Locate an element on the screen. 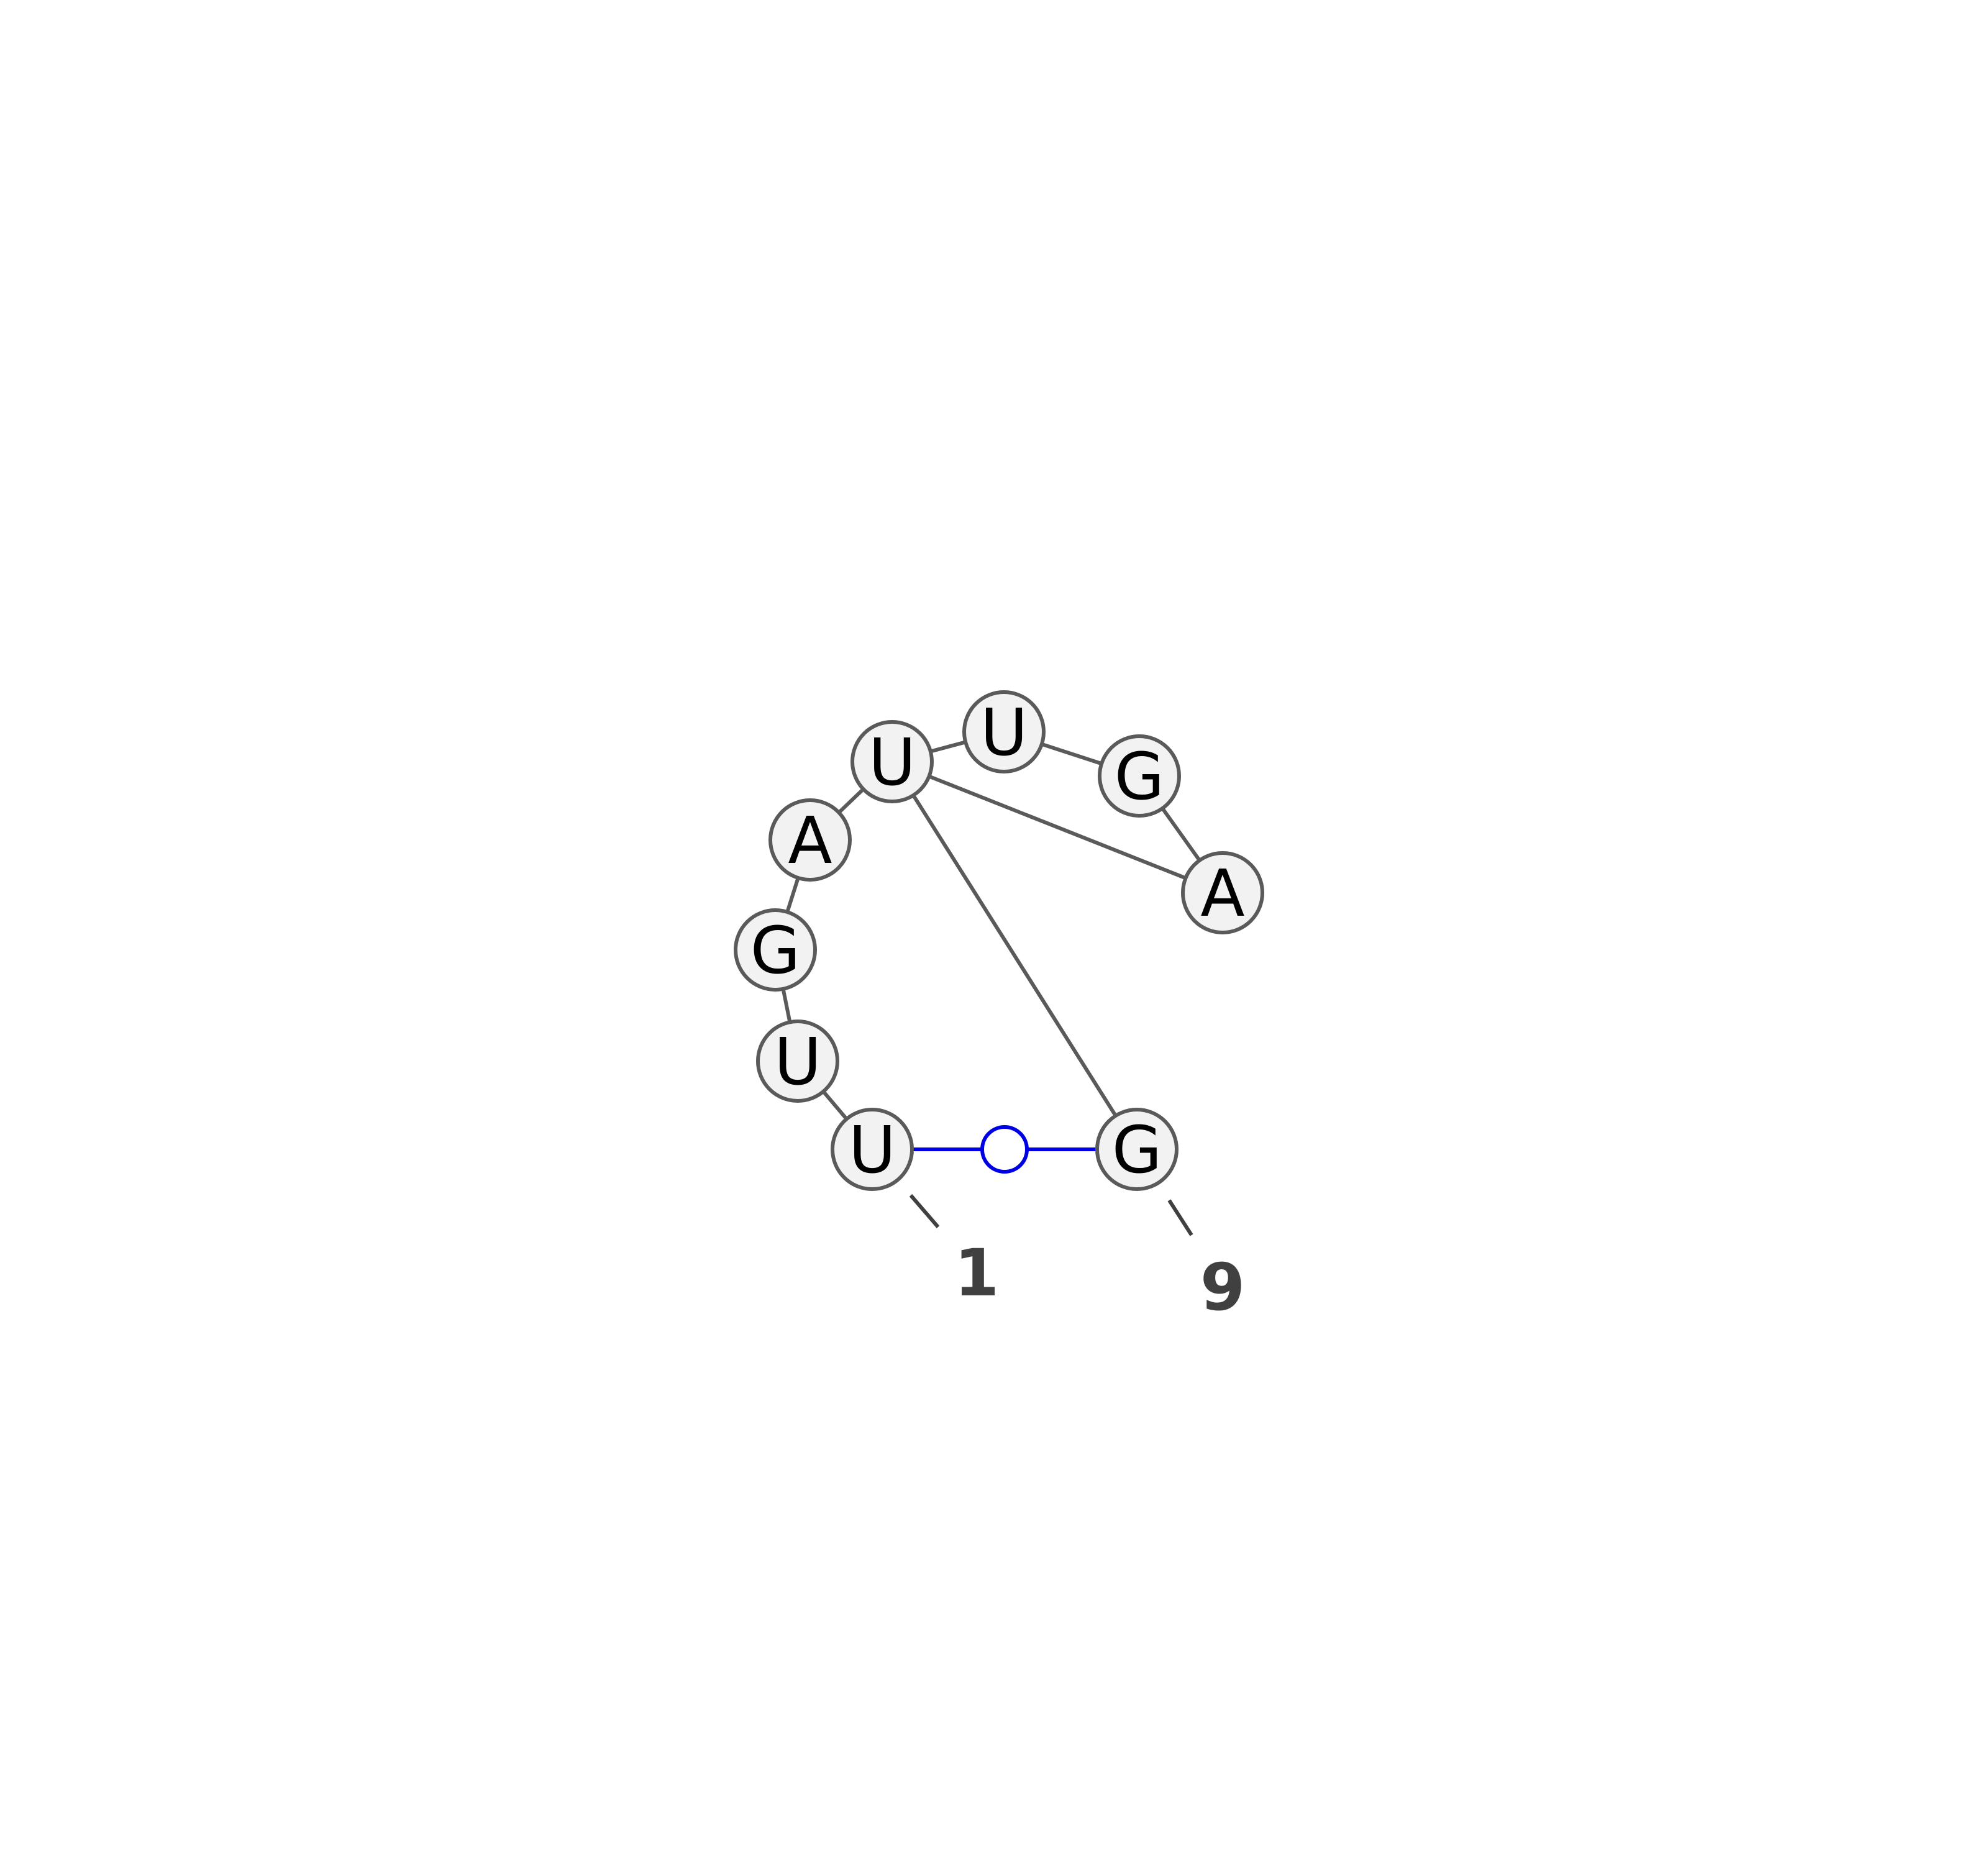 This screenshot has height=1875, width=1988. nucleotide-3: G is located at coordinates (775, 950).